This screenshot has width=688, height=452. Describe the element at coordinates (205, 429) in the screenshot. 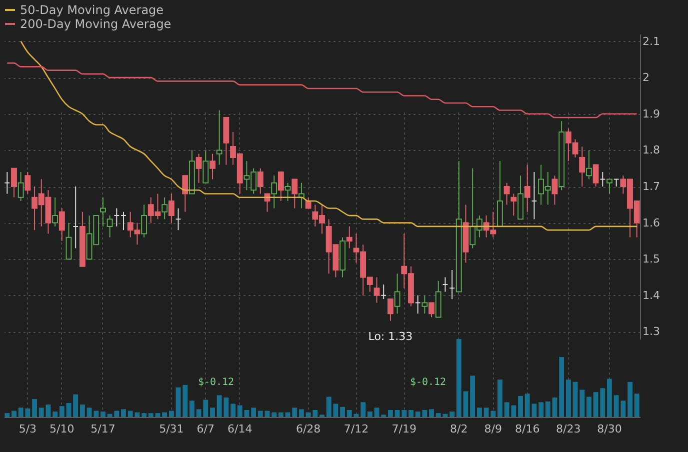

I see `x-tick-label: 6/7` at that location.